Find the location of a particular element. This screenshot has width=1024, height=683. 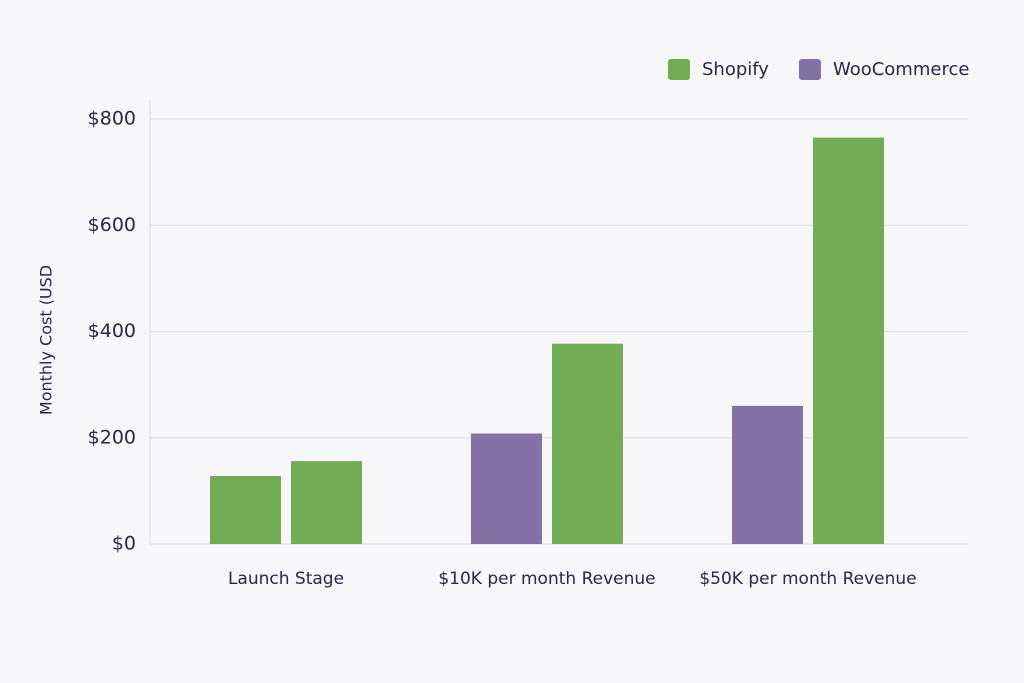

y-tick-label: $200 is located at coordinates (112, 437).